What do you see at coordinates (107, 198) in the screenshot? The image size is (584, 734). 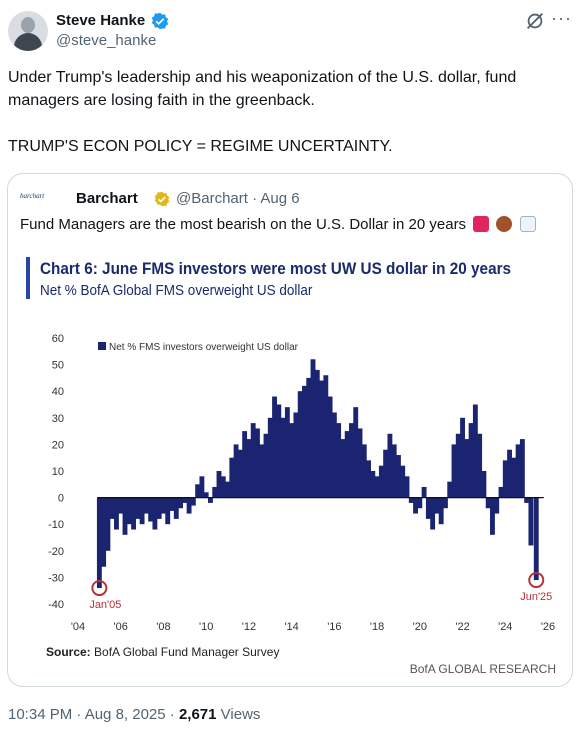 I see `quote-author-name: Barchart` at bounding box center [107, 198].